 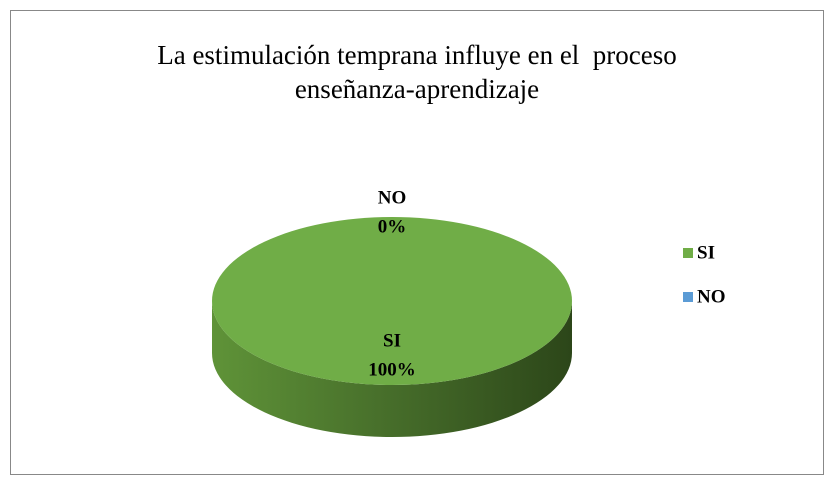 I want to click on slice-side, so click(x=392, y=369).